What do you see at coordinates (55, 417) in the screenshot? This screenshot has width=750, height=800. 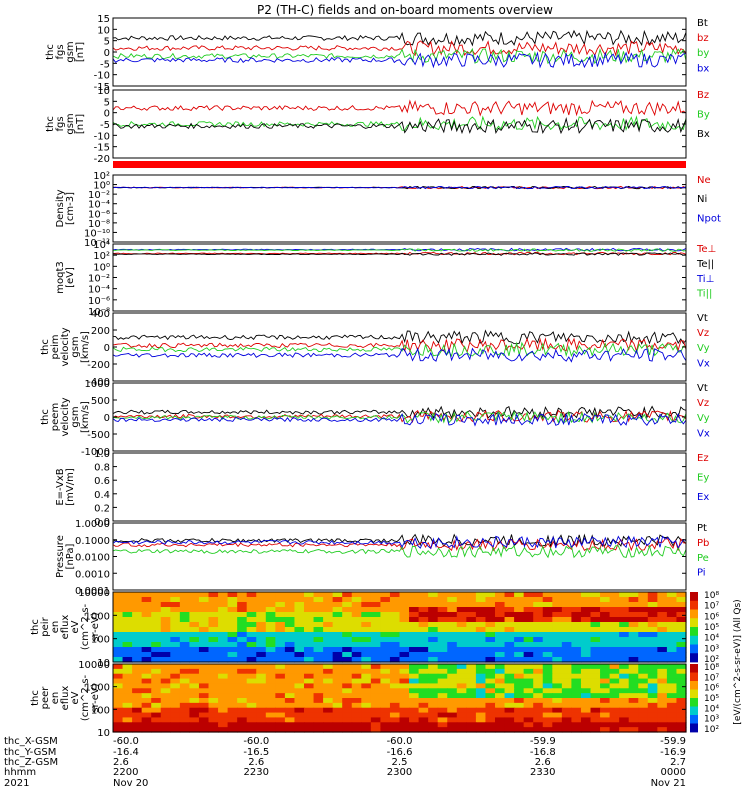 I see `ylabel-text: peem` at bounding box center [55, 417].